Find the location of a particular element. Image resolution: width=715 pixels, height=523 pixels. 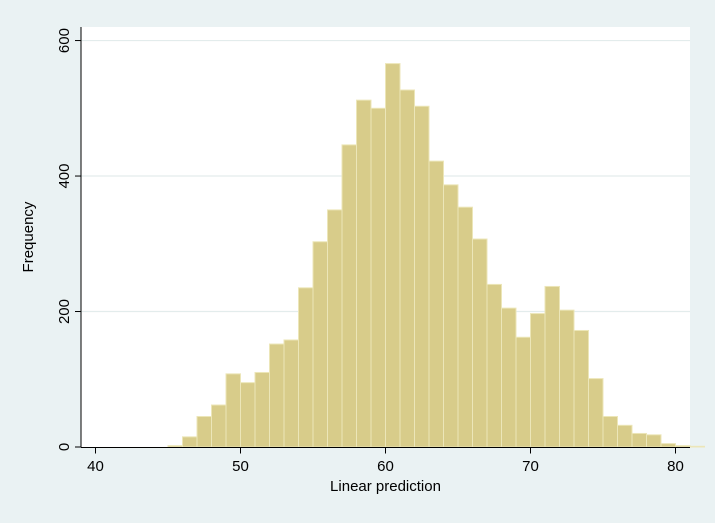

x-tick-label: 70 is located at coordinates (530, 466).